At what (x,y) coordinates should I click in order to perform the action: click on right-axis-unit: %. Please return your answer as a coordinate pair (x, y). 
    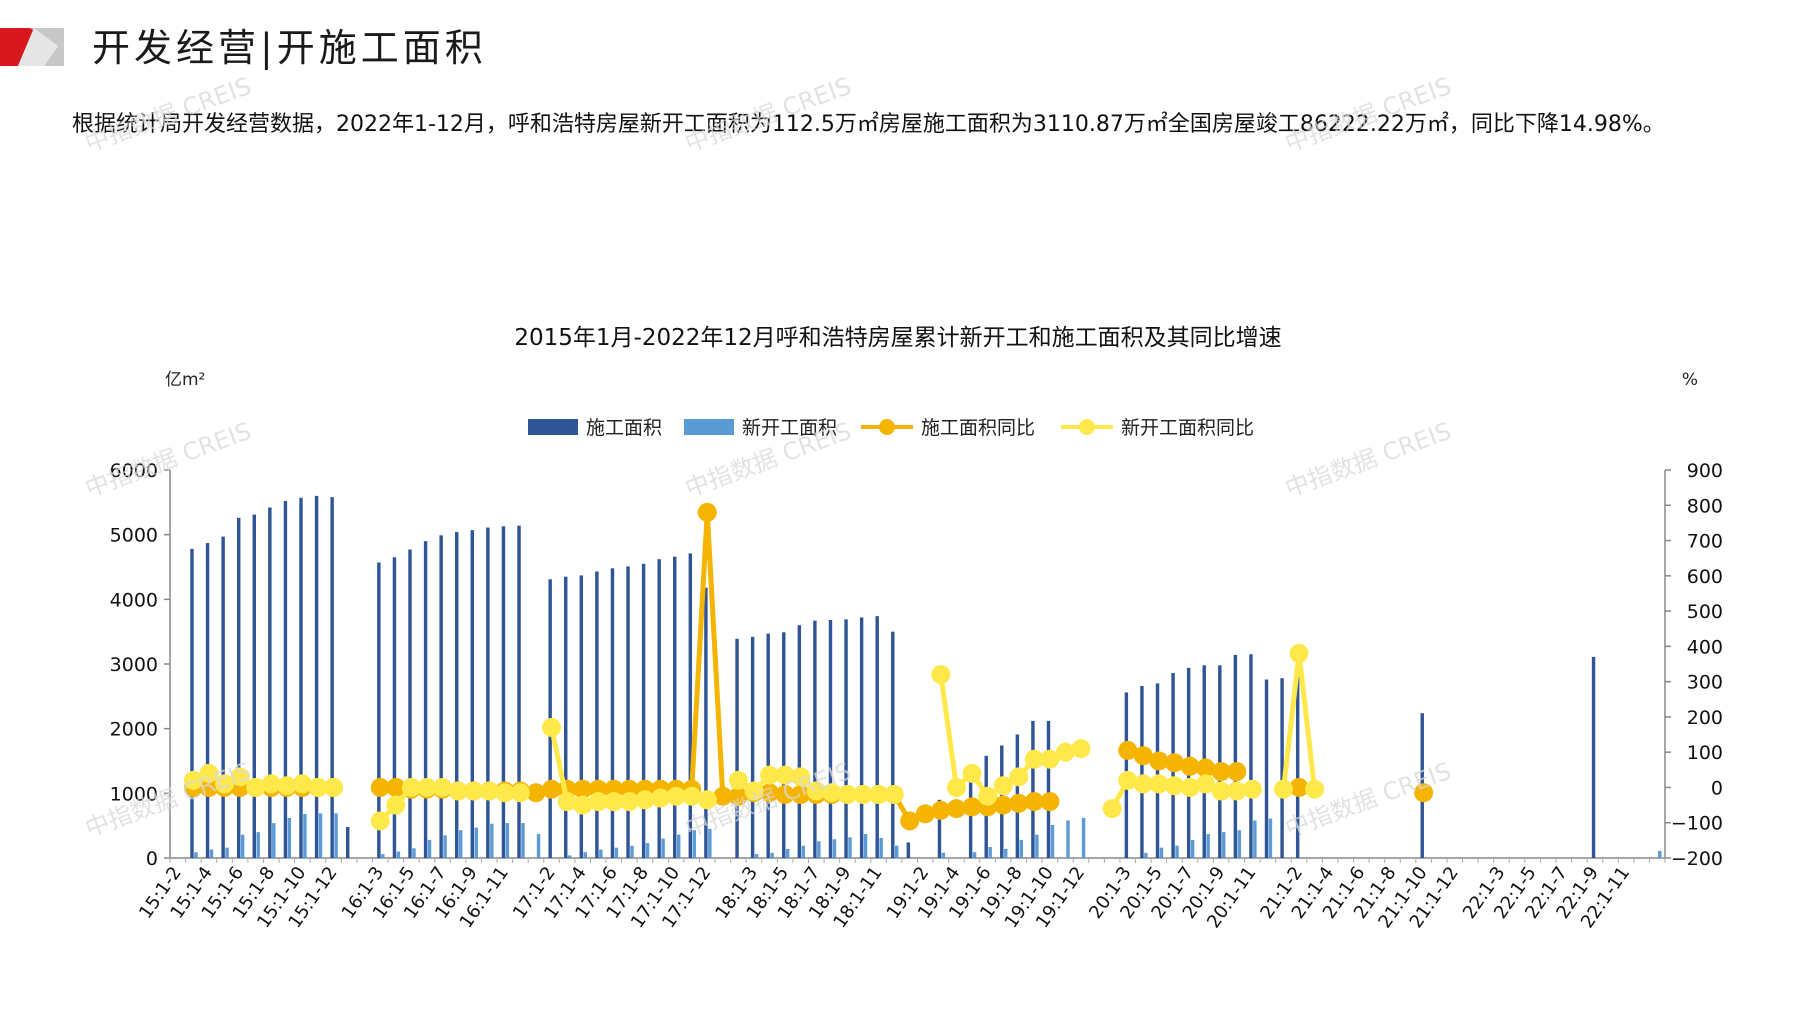
    Looking at the image, I should click on (1690, 380).